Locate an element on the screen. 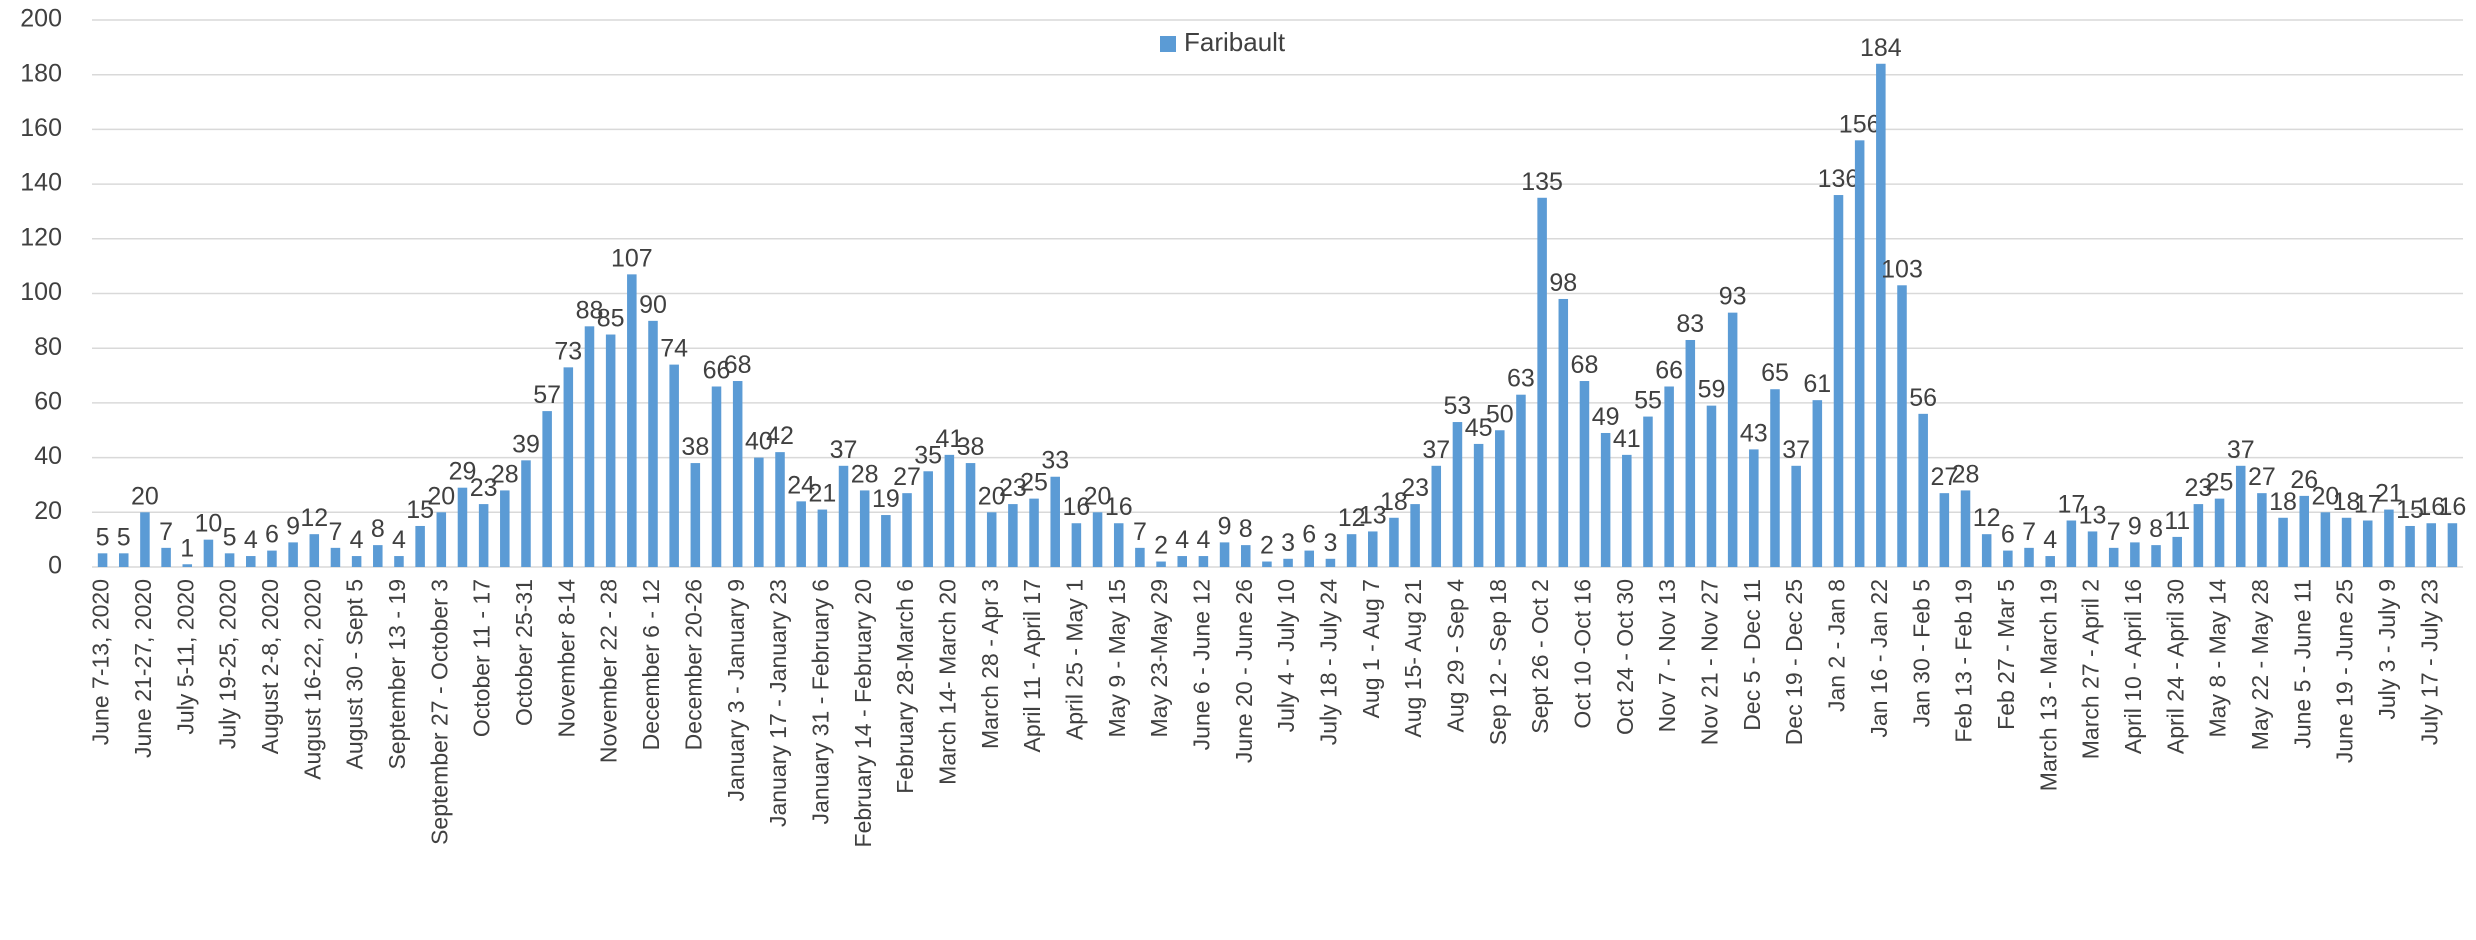 The height and width of the screenshot is (940, 2476). x-tick-label: Aug 15- Aug 21 is located at coordinates (1413, 658).